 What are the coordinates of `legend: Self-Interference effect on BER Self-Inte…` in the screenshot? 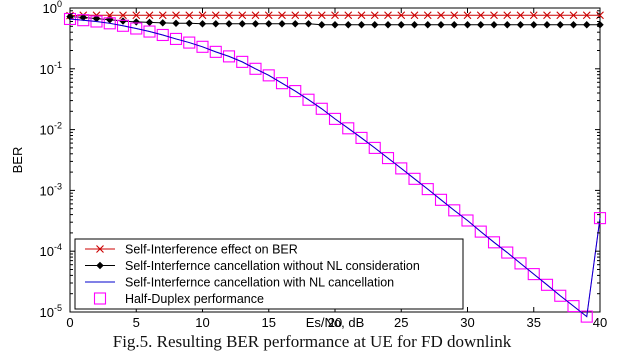 It's located at (269, 274).